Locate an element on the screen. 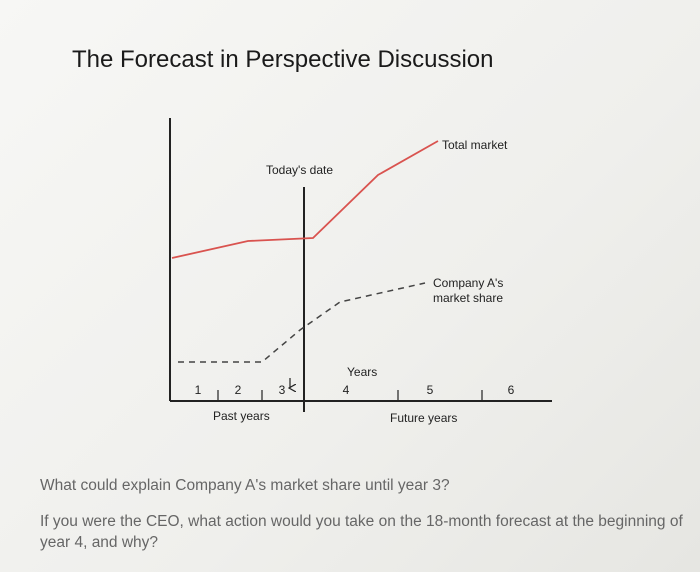 The height and width of the screenshot is (572, 700). year-separators is located at coordinates (350, 395).